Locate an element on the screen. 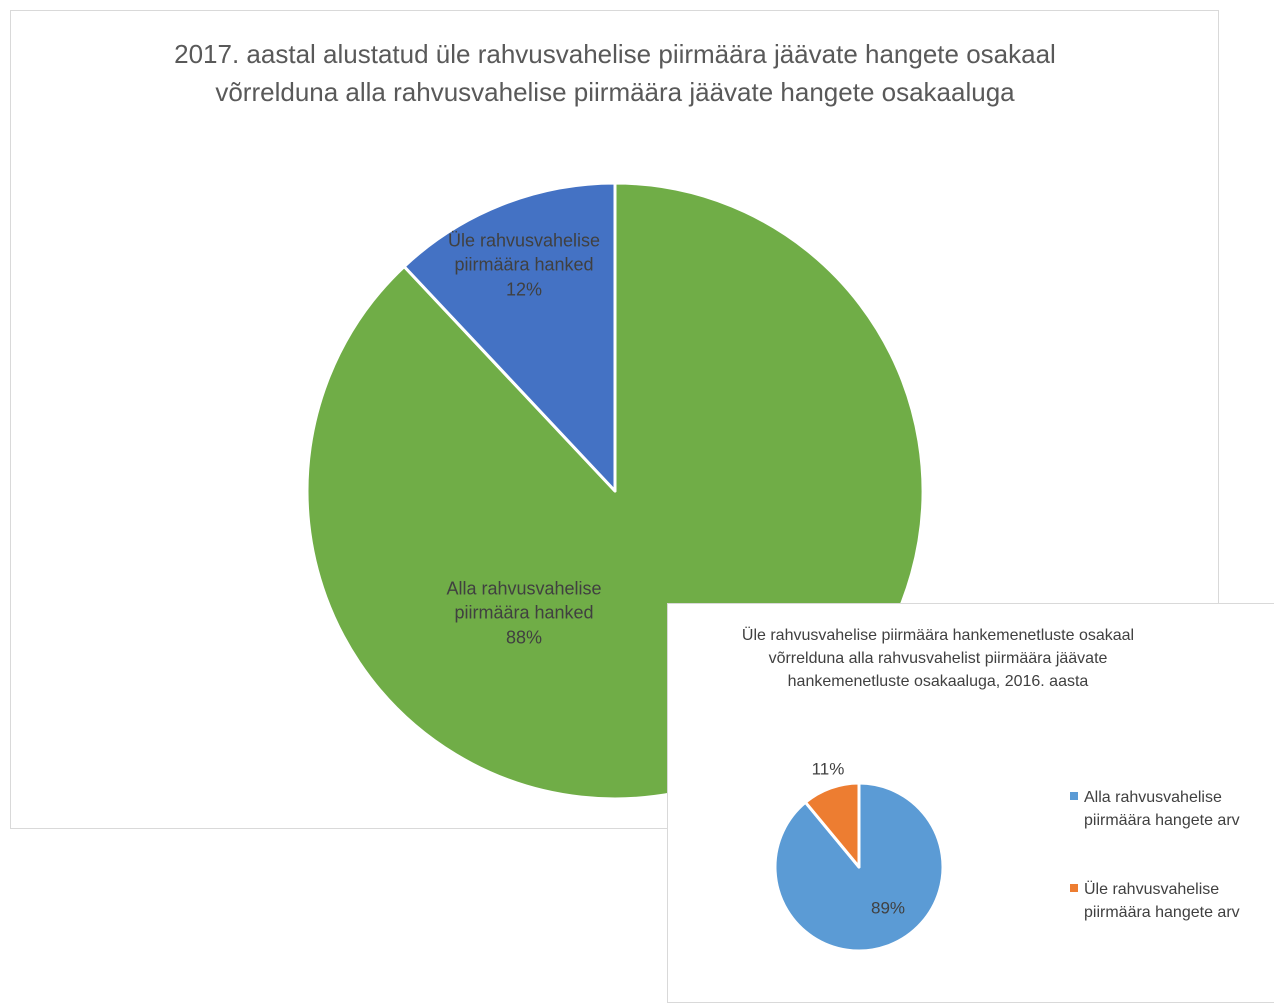 This screenshot has width=1274, height=1003. legend-entry: Üle rahvusvahelise piirmäära hangete arv is located at coordinates (1165, 901).